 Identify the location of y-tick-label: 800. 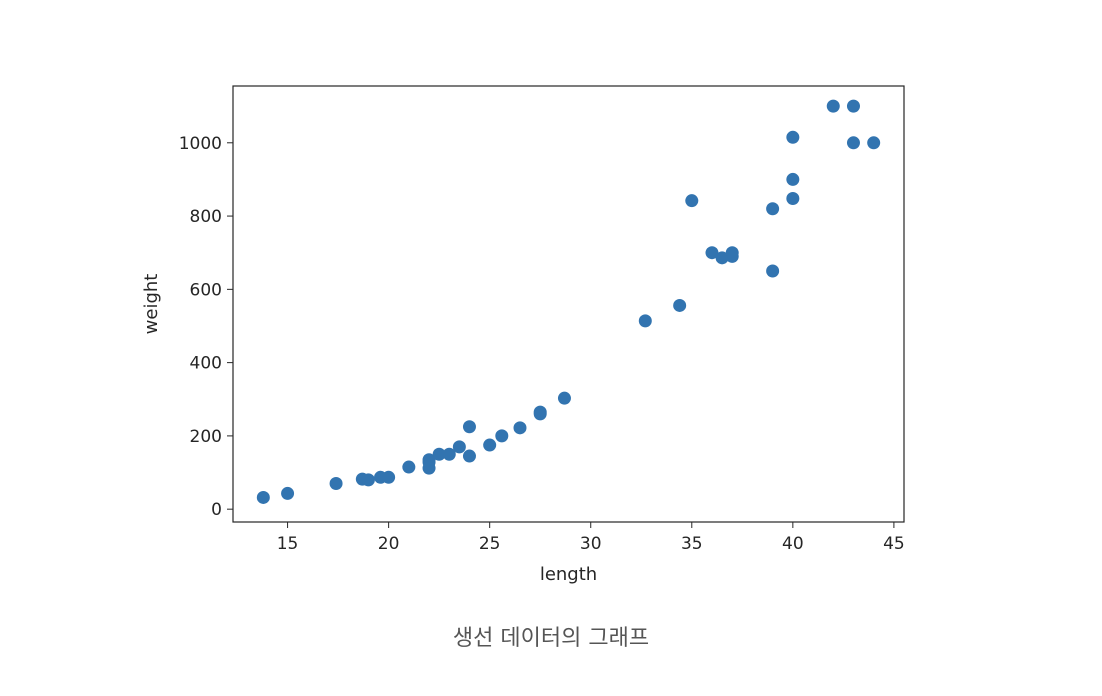
(206, 217).